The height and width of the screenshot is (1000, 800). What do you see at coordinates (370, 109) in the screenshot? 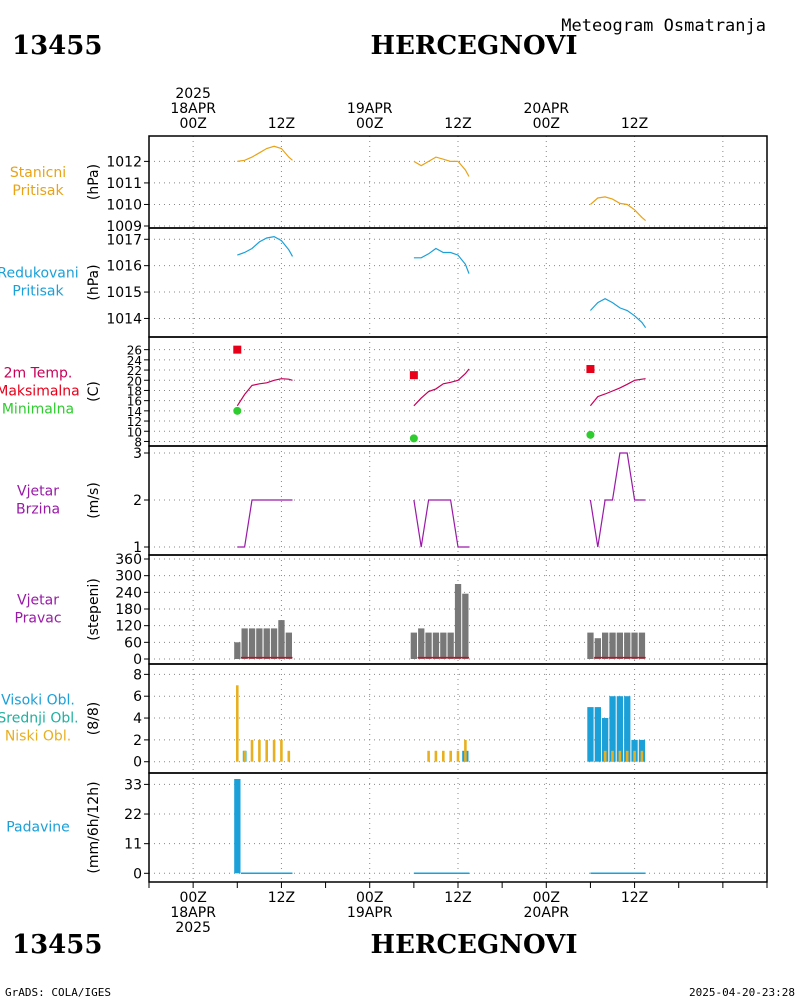
I see `time-label-top: 19APR` at bounding box center [370, 109].